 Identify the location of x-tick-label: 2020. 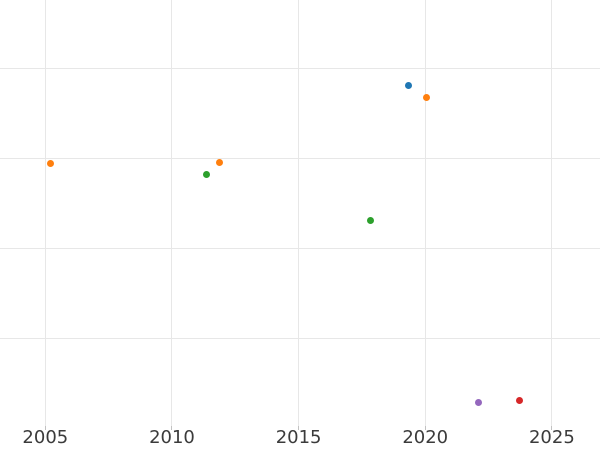
(425, 437).